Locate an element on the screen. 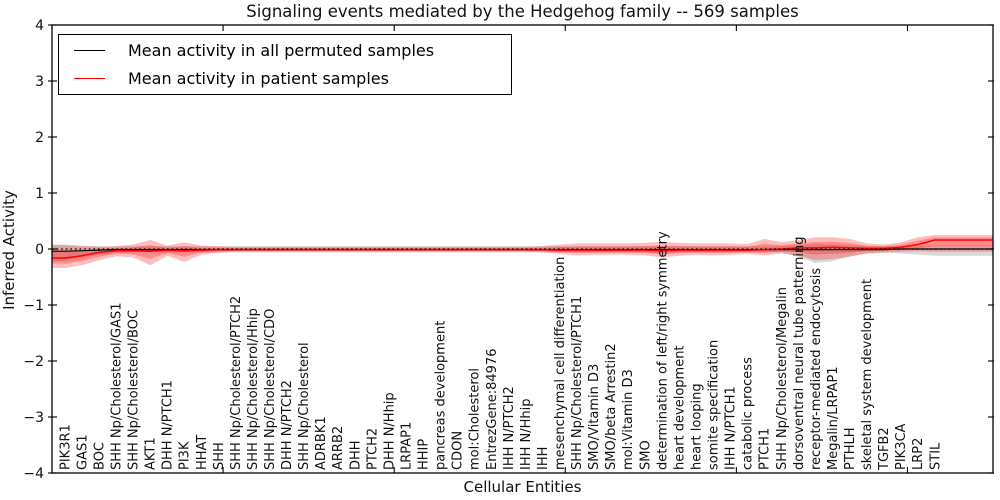  x-axis-title: Cellular Entities is located at coordinates (522, 487).